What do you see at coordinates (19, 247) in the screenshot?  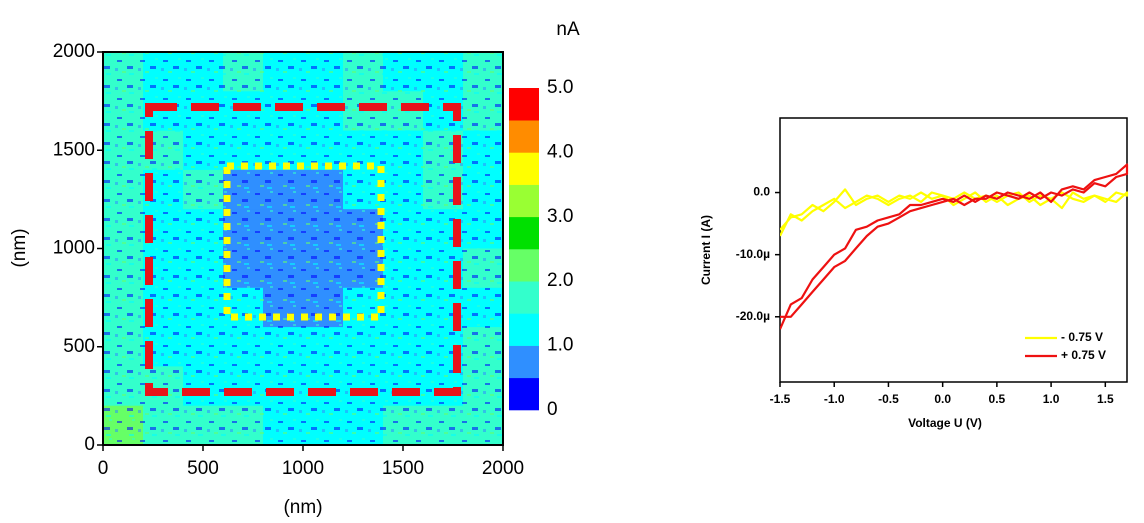 I see `y-axis-label: (nm)` at bounding box center [19, 247].